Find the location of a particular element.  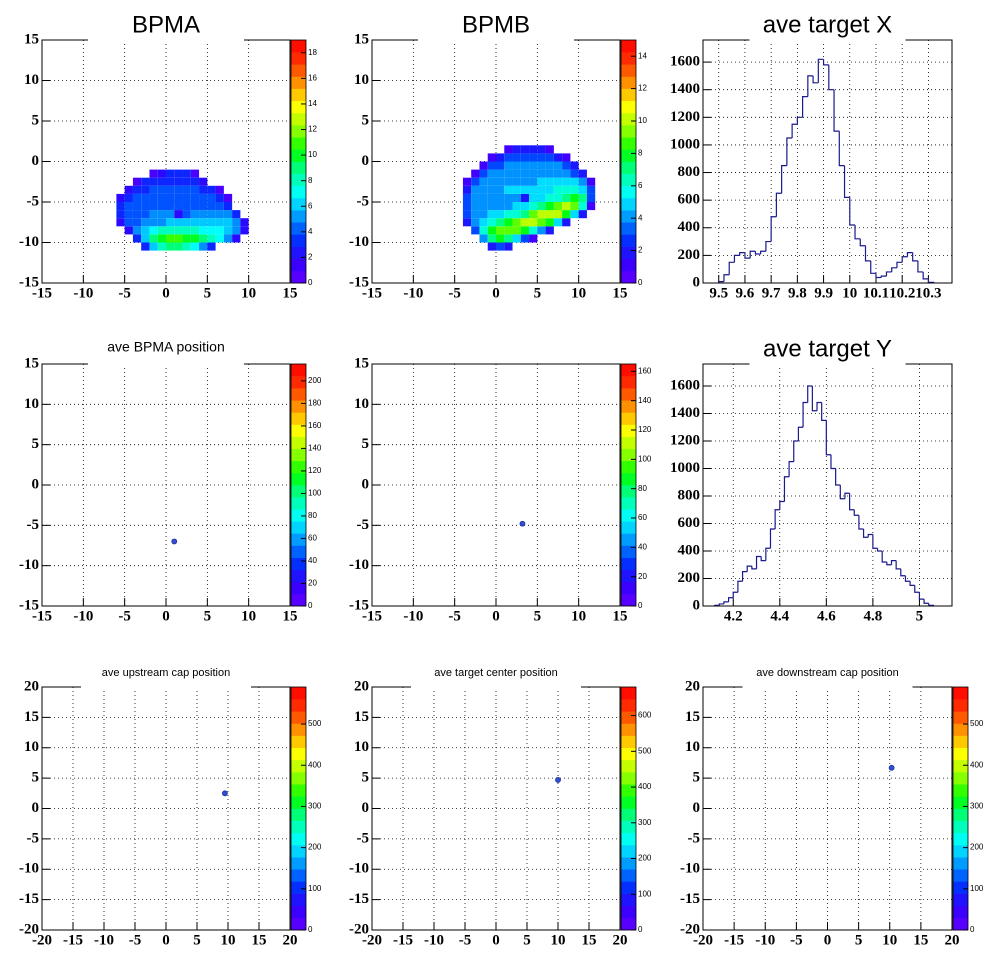

point is located at coordinates (174, 541).